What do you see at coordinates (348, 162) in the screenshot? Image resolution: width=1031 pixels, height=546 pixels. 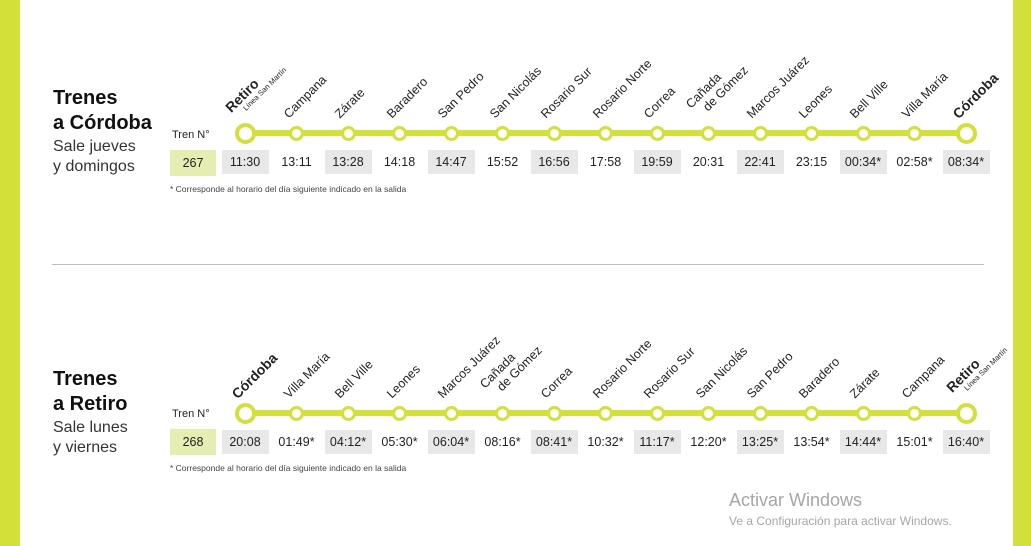 I see `station-time: 13:28` at bounding box center [348, 162].